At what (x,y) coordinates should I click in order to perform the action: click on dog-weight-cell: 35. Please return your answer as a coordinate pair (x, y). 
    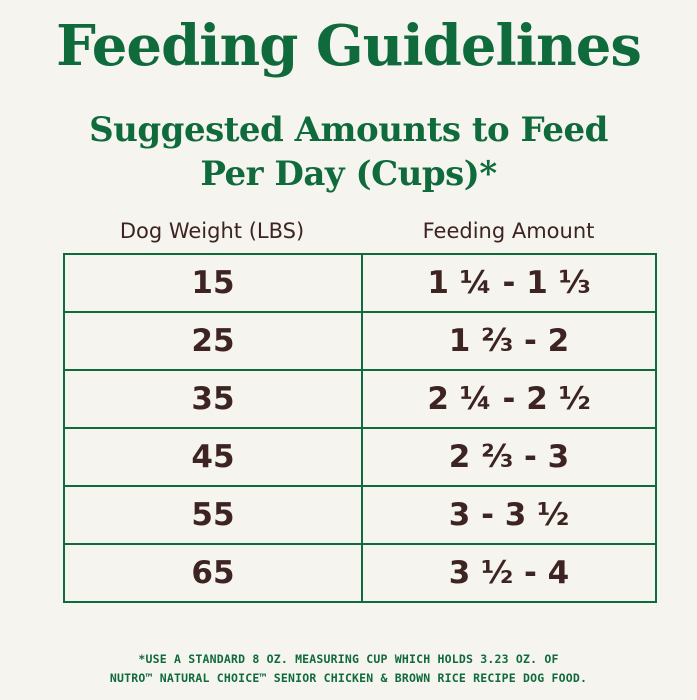
    Looking at the image, I should click on (213, 399).